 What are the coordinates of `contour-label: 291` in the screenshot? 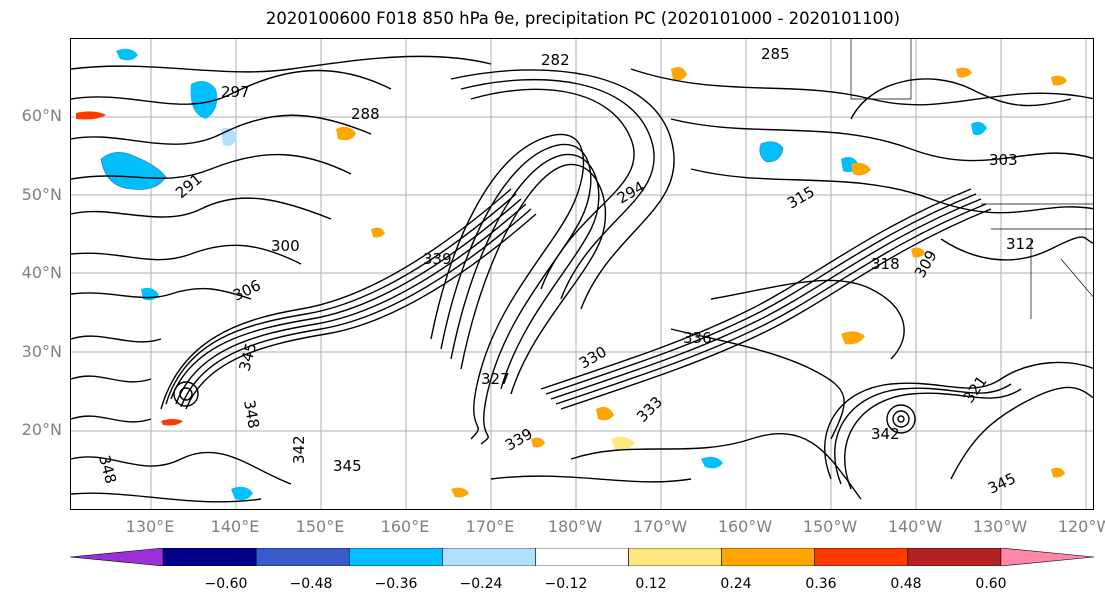 It's located at (189, 186).